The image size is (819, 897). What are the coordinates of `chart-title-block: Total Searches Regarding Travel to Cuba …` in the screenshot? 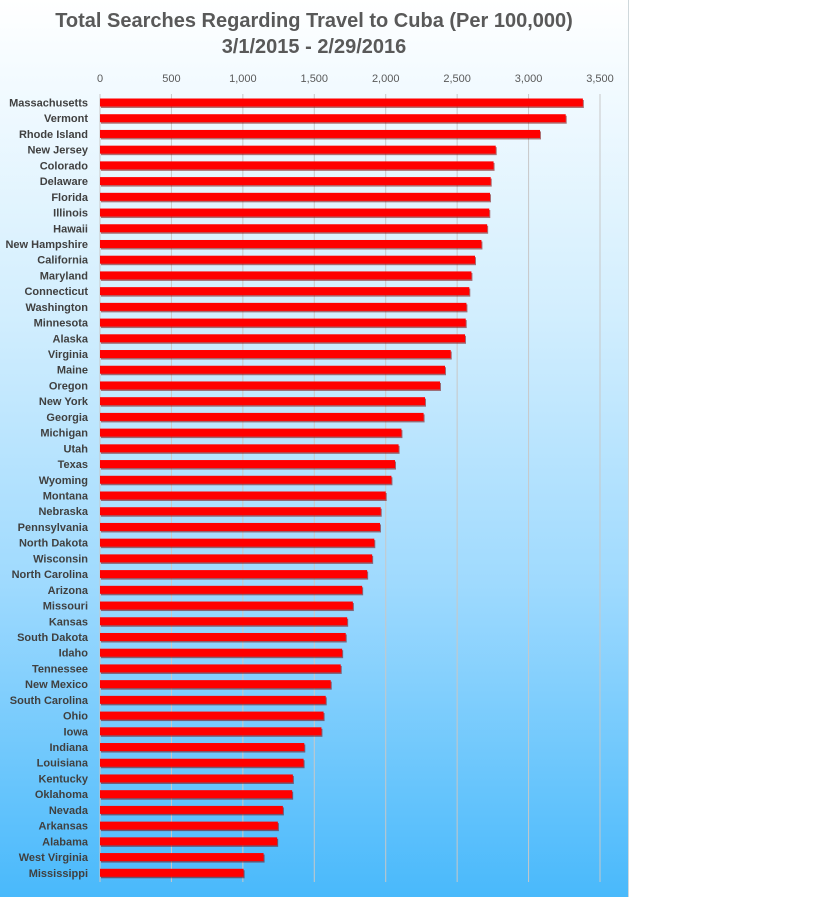 It's located at (314, 34).